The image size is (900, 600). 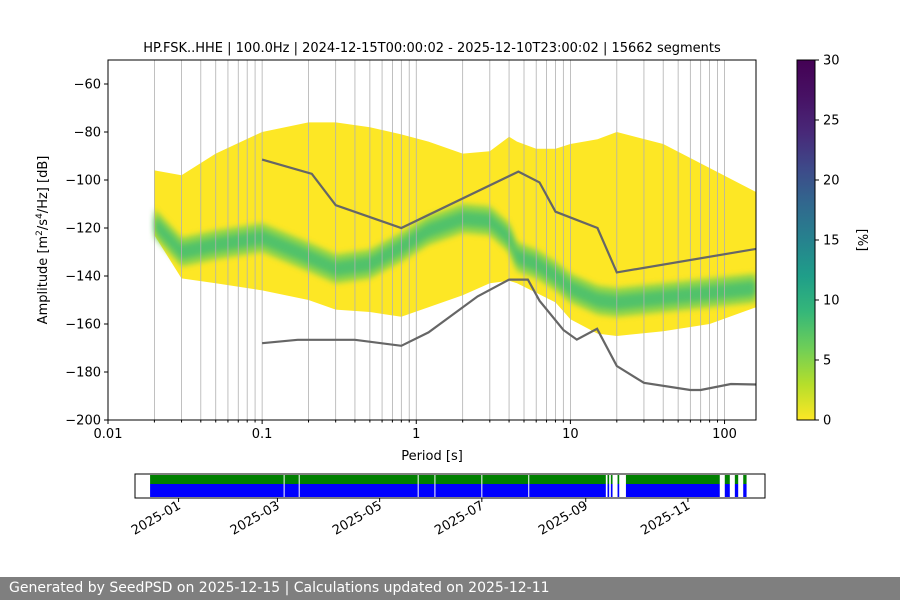 What do you see at coordinates (83, 181) in the screenshot?
I see `y-tick-label: −100` at bounding box center [83, 181].